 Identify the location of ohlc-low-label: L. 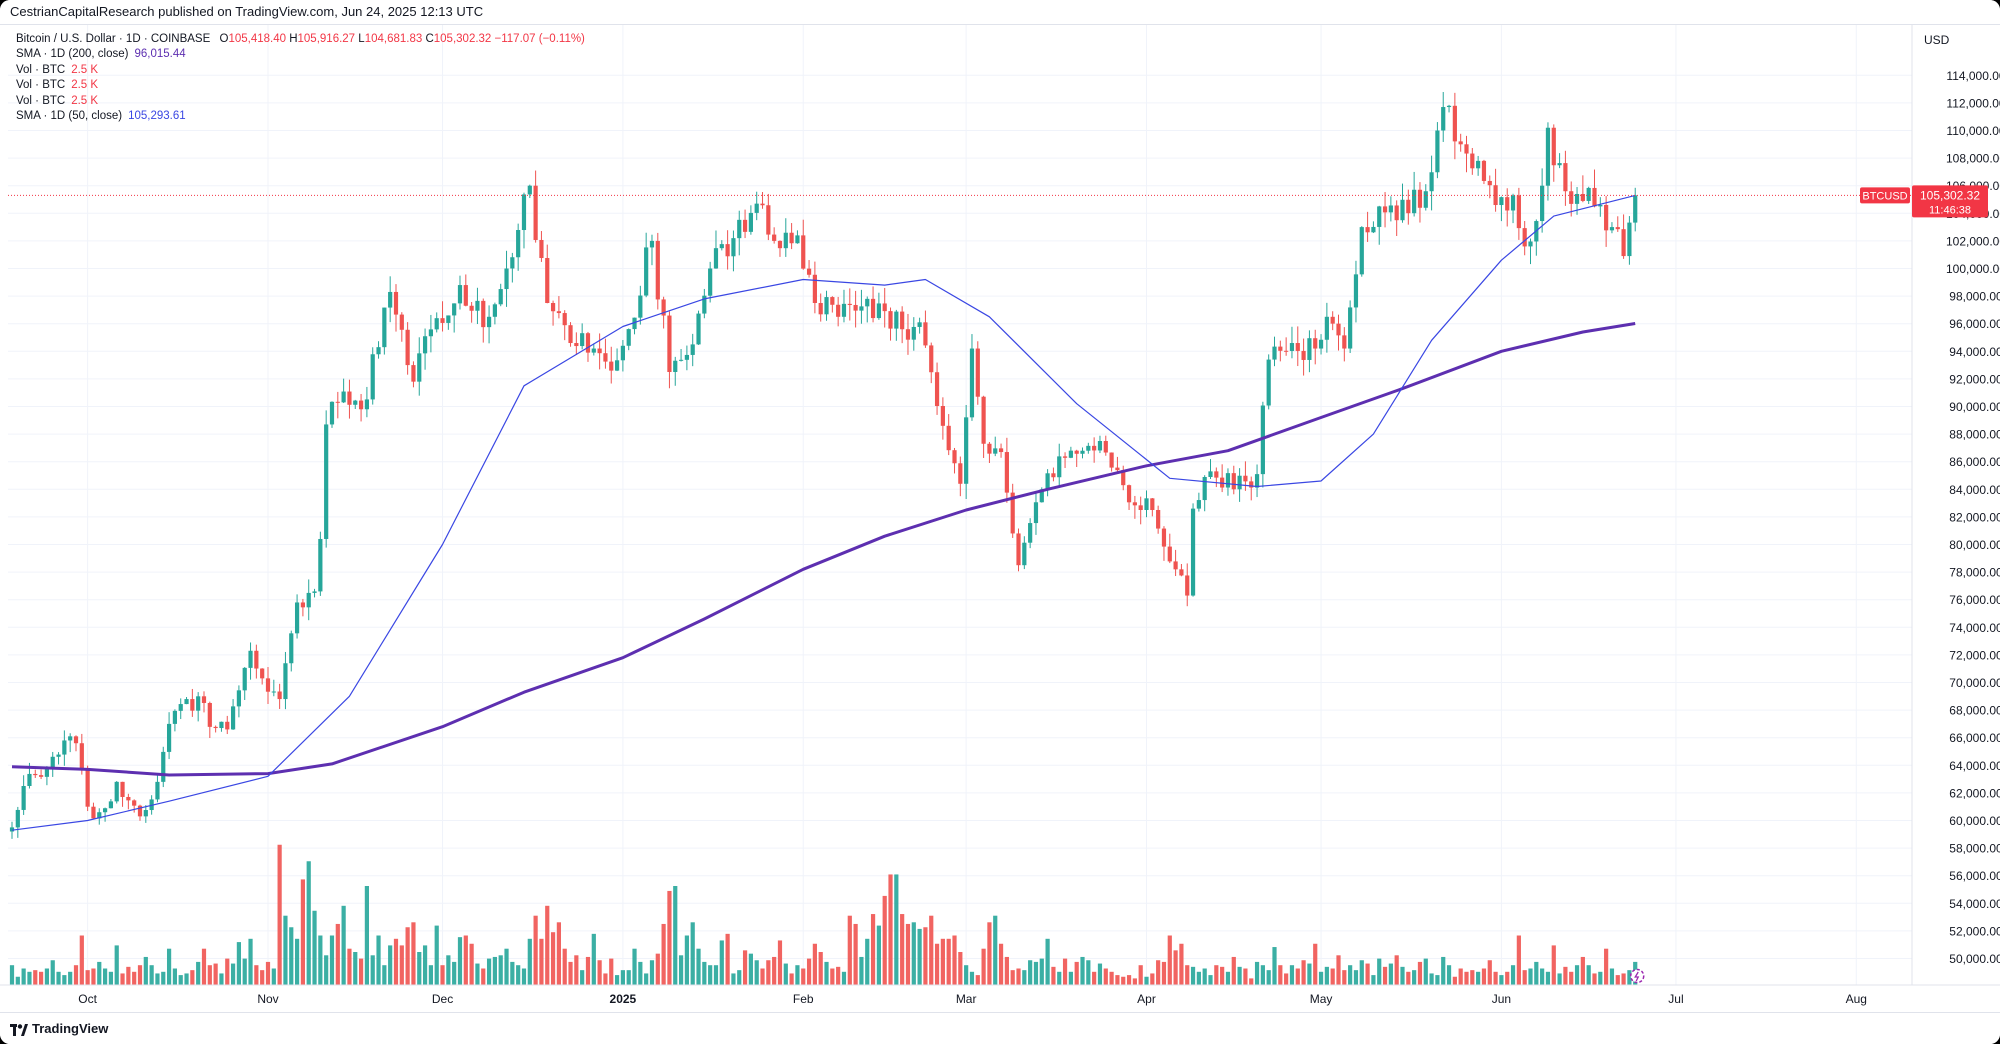
(361, 39).